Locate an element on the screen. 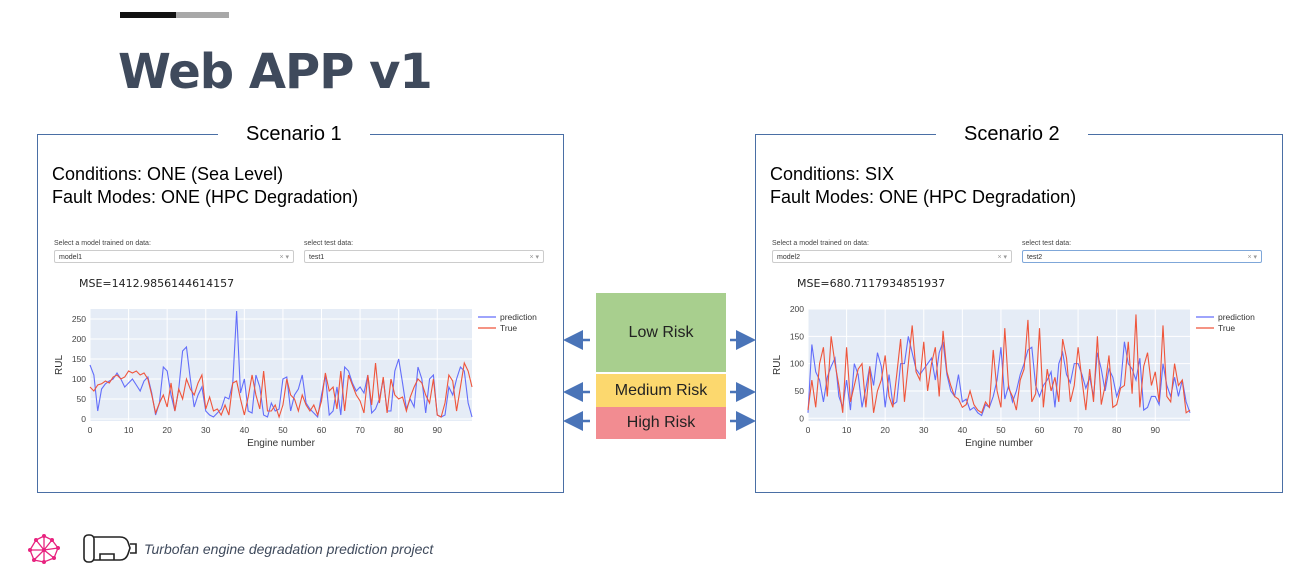 The height and width of the screenshot is (581, 1296). series-line-prediction is located at coordinates (999, 376).